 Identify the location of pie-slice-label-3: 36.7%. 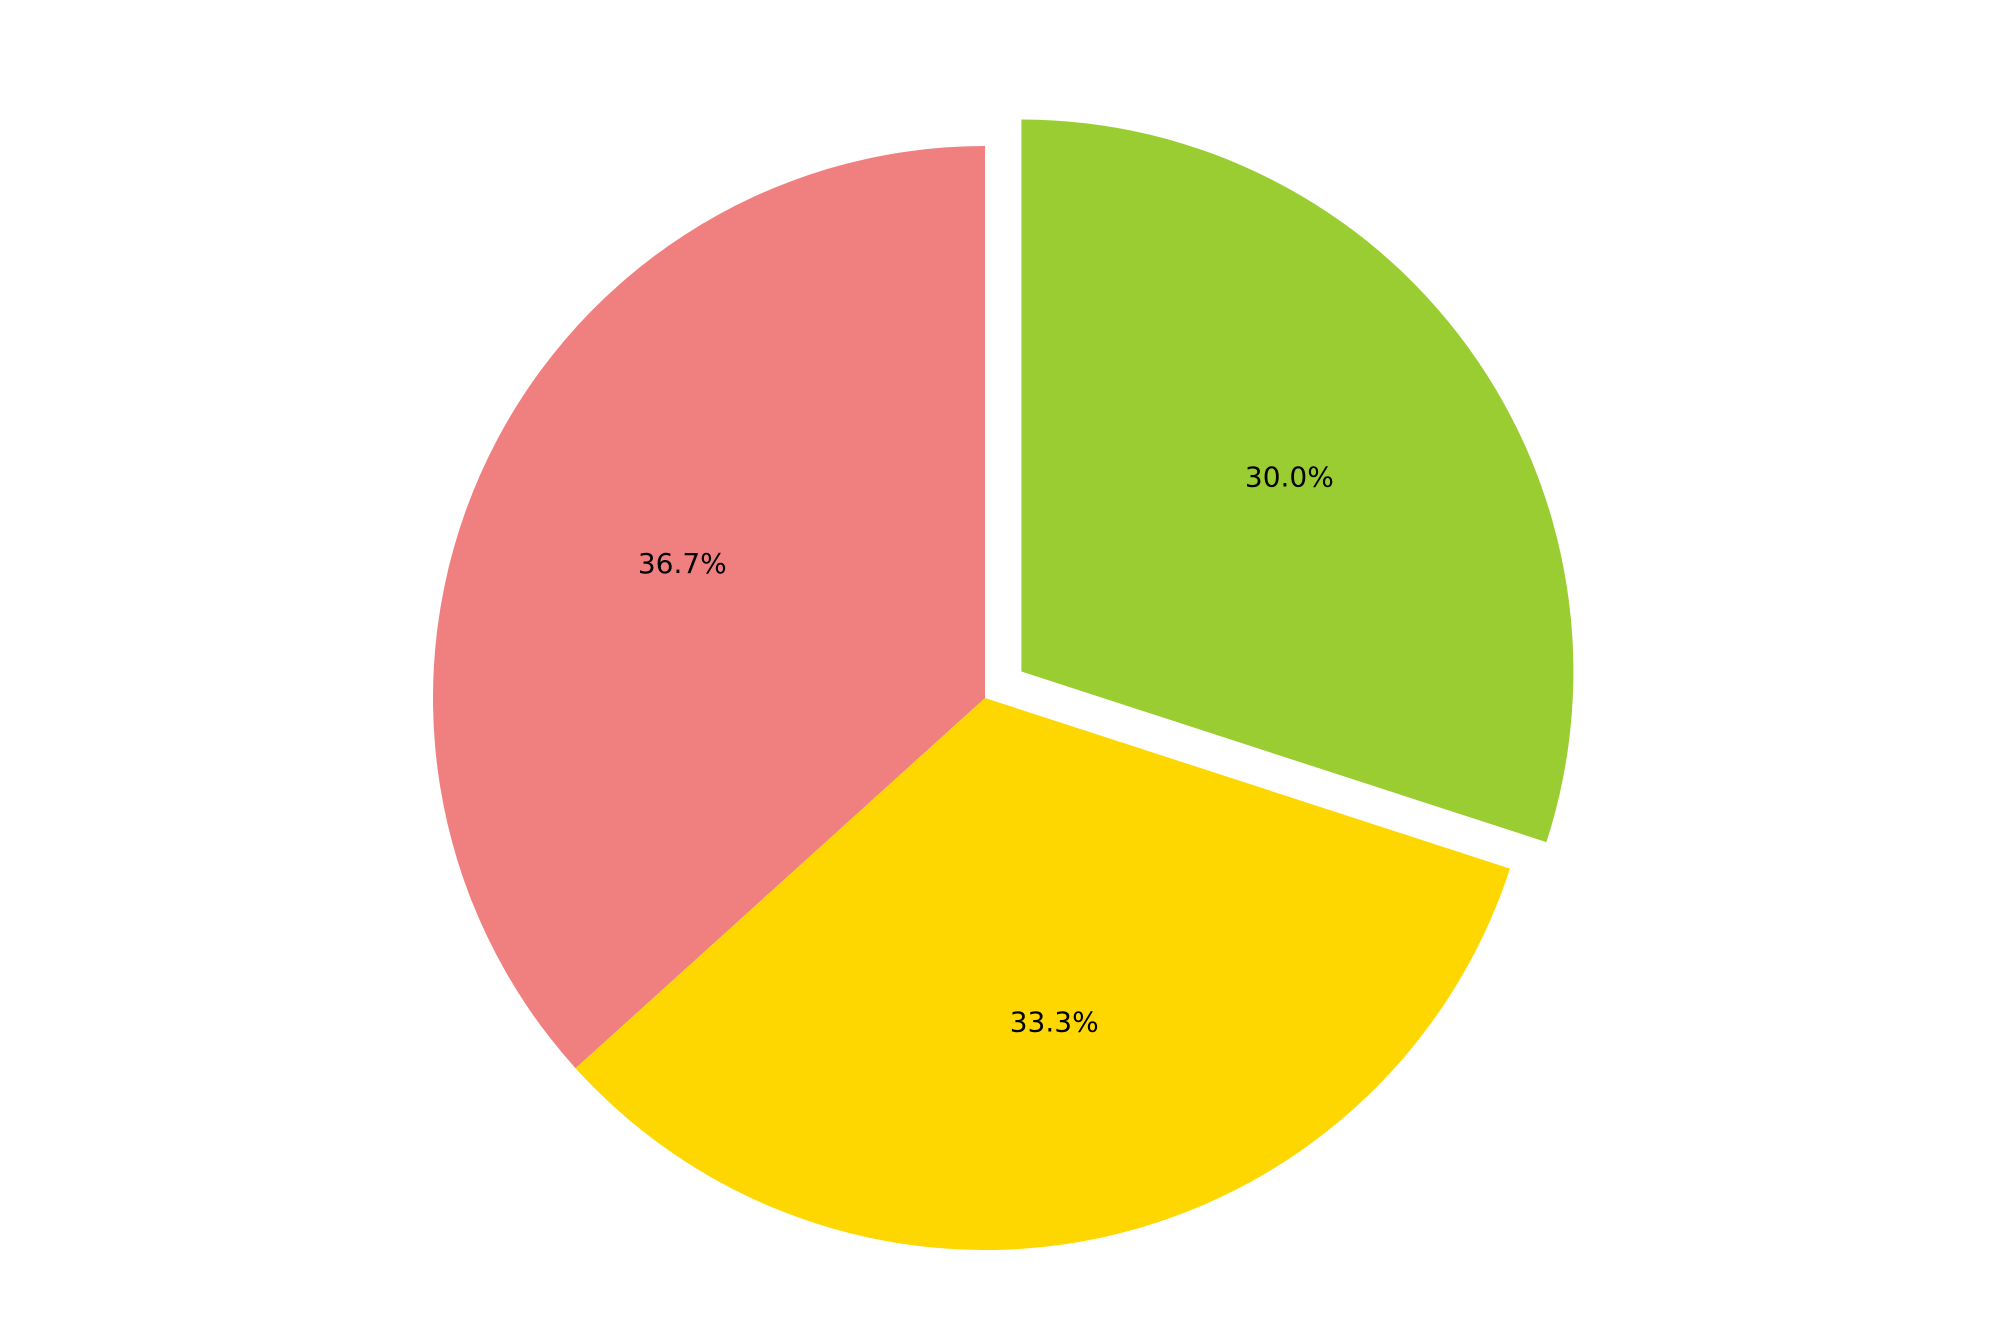
(682, 563).